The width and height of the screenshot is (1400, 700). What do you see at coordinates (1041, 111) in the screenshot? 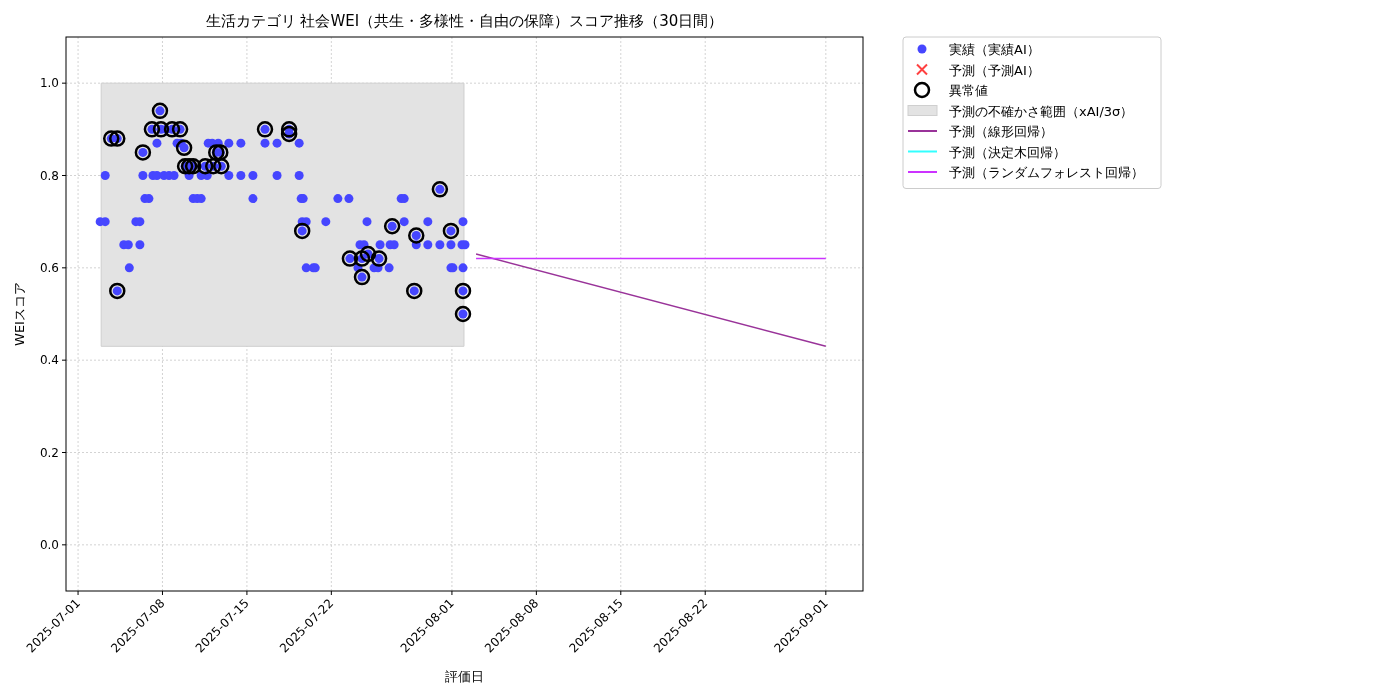
I see `legend-label: 予測の不確かさ範囲（xAI/3σ）` at bounding box center [1041, 111].